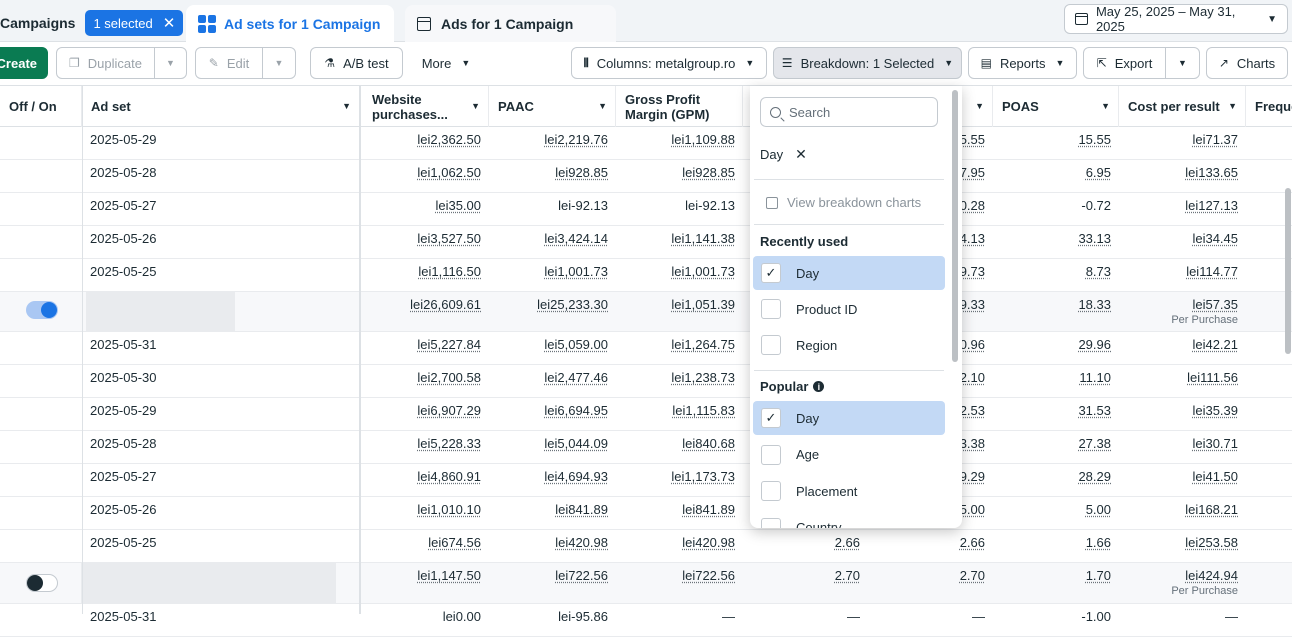 The image size is (1292, 637). Describe the element at coordinates (1215, 304) in the screenshot. I see `cell-cost-per-result-value: lei57.35` at that location.